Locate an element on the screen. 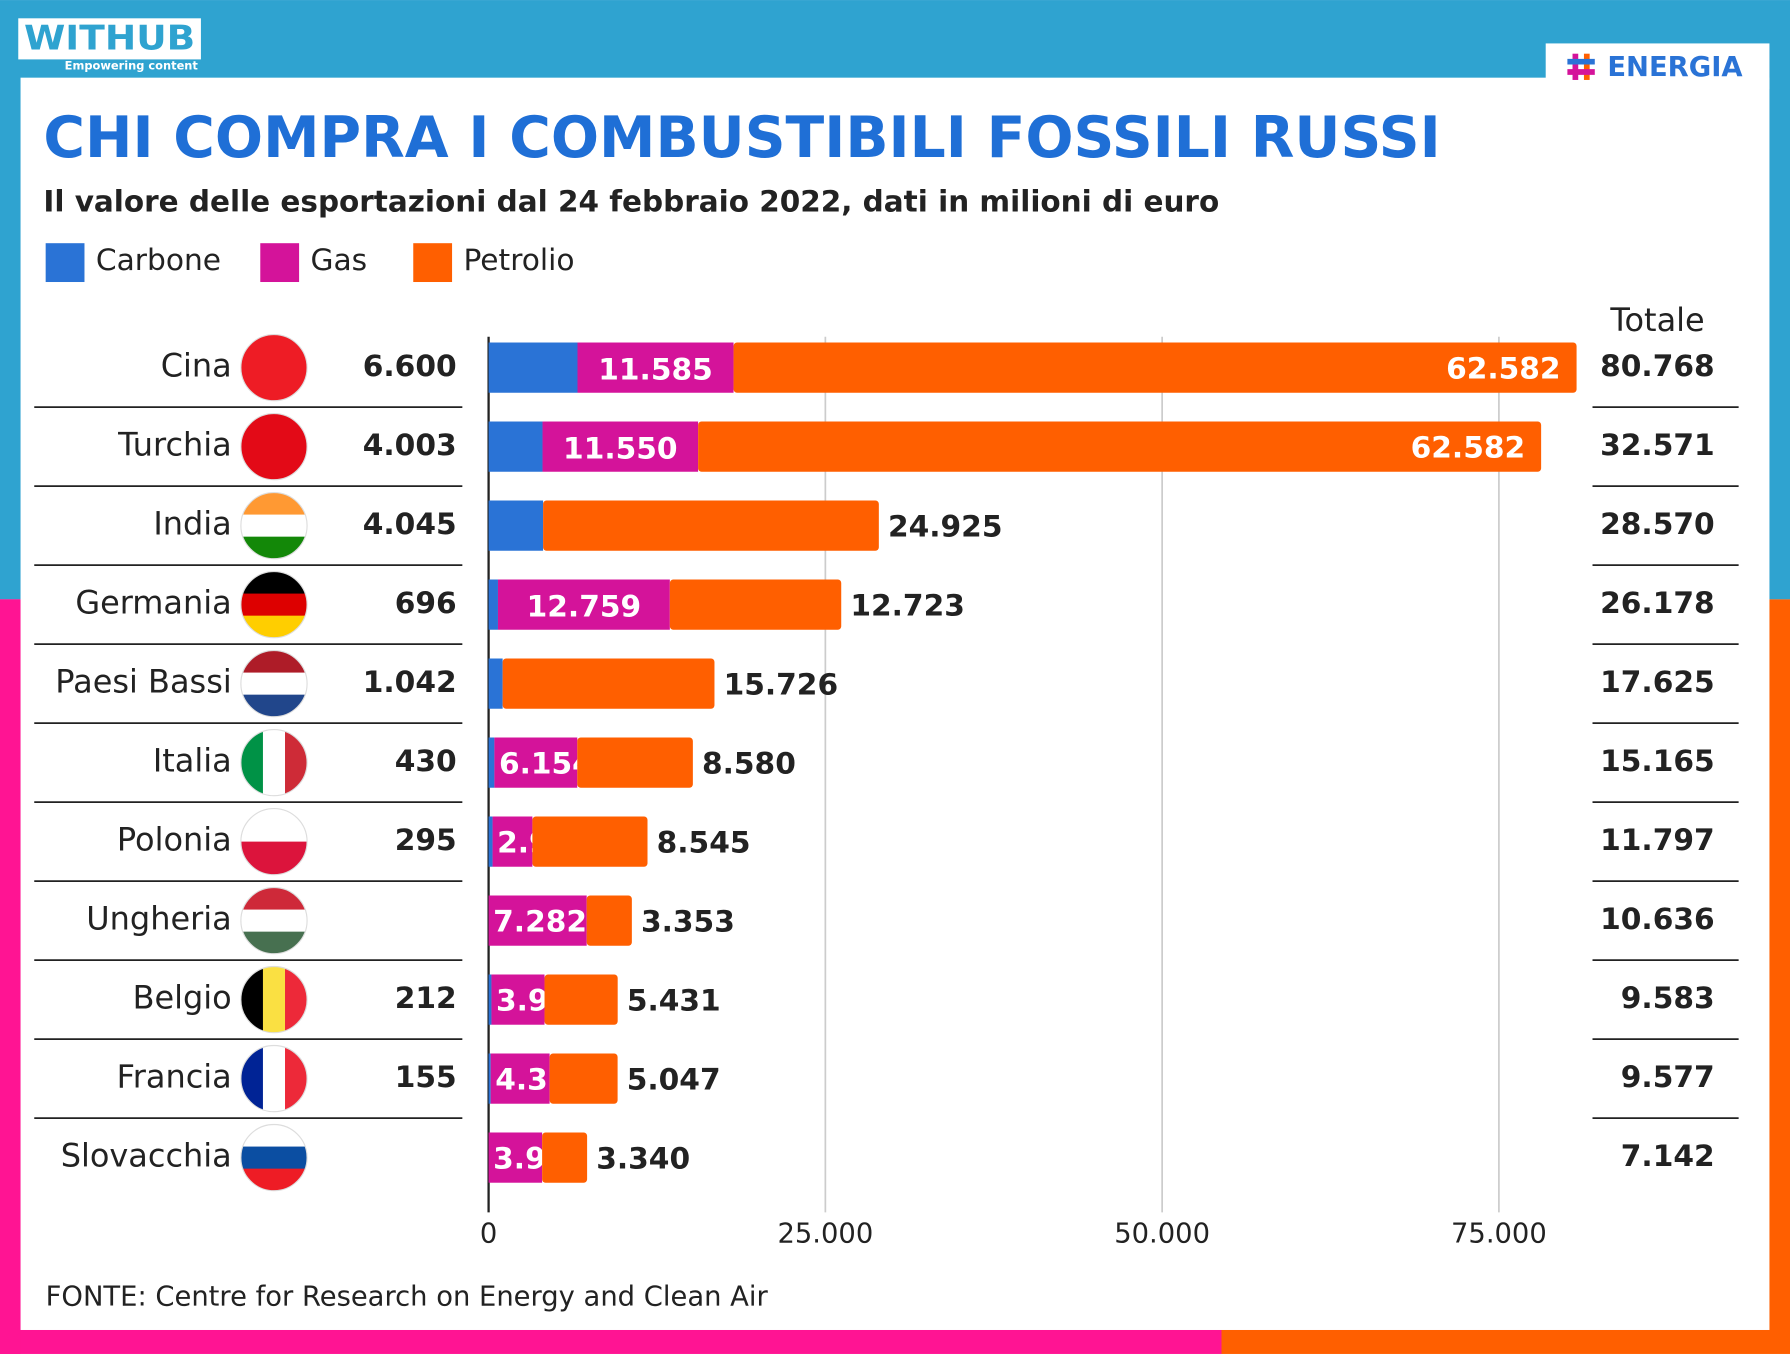 Image resolution: width=1790 pixels, height=1354 pixels. chart-title: CHI COMPRA I COMBUSTIBILI FOSSILI RUSSI is located at coordinates (741, 138).